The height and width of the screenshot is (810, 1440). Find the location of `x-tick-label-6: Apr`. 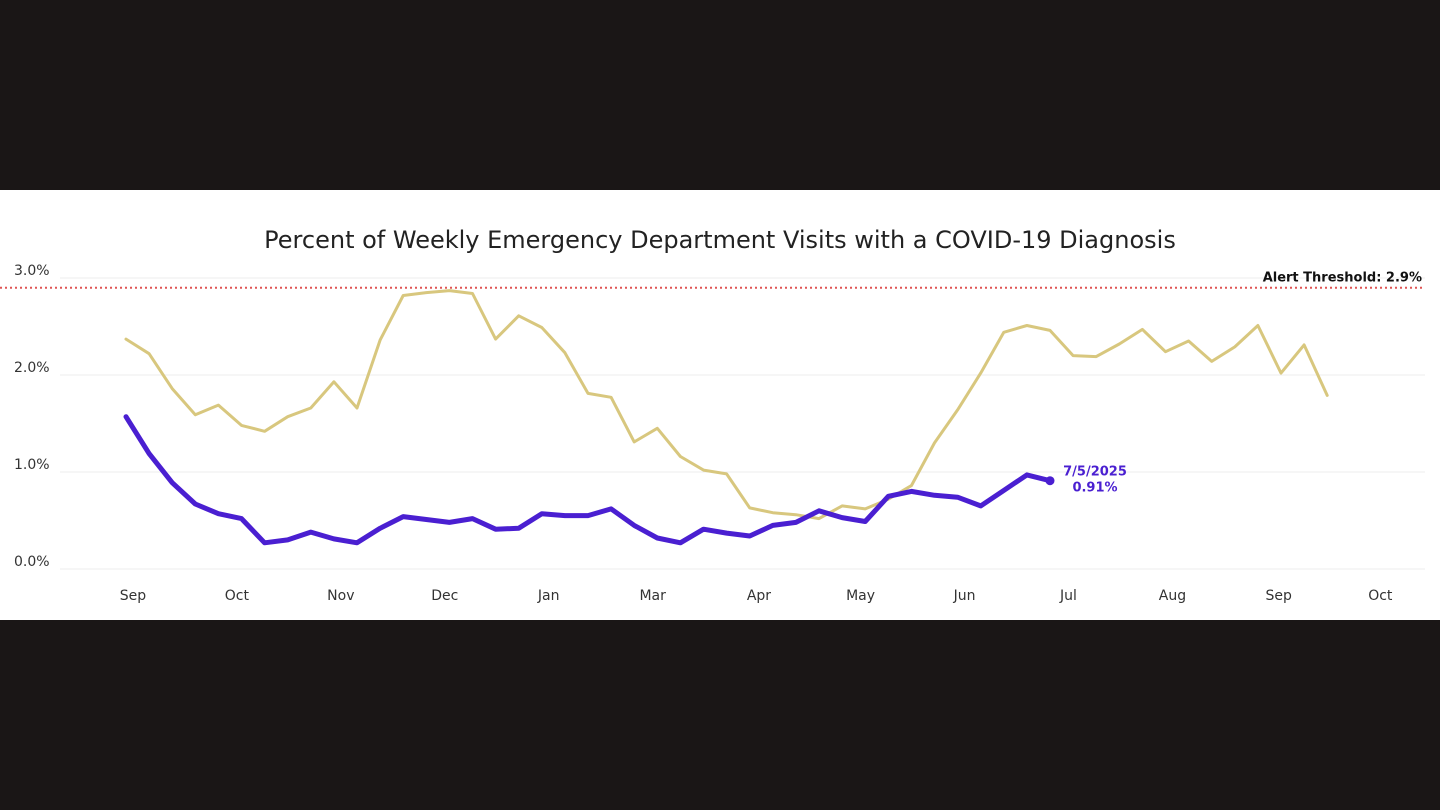

x-tick-label-6: Apr is located at coordinates (759, 596).